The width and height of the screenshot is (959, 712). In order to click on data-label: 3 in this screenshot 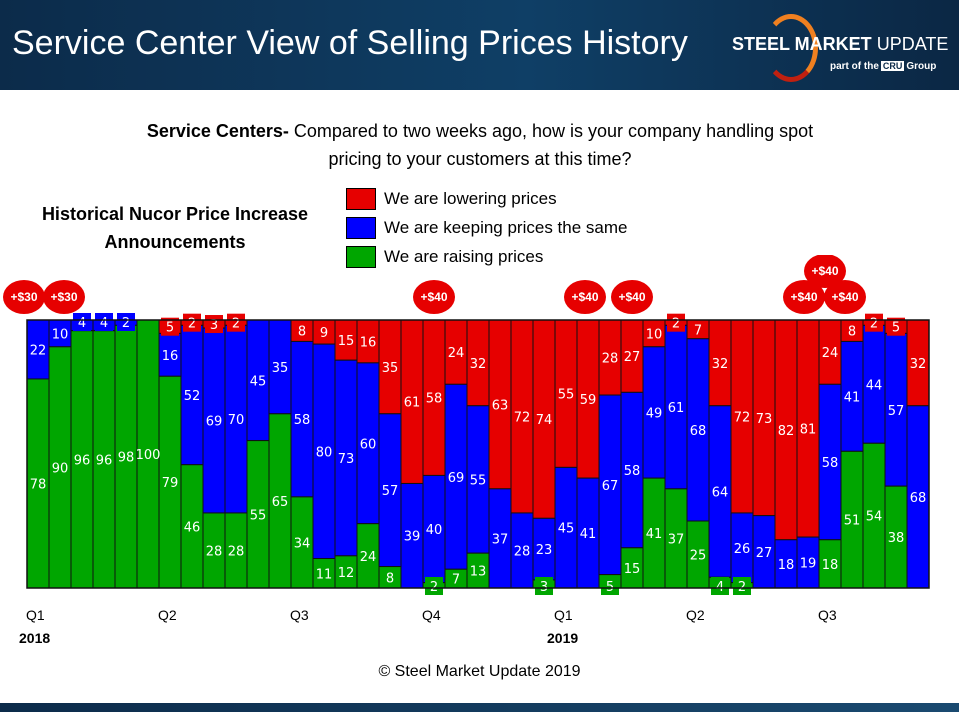, I will do `click(214, 325)`.